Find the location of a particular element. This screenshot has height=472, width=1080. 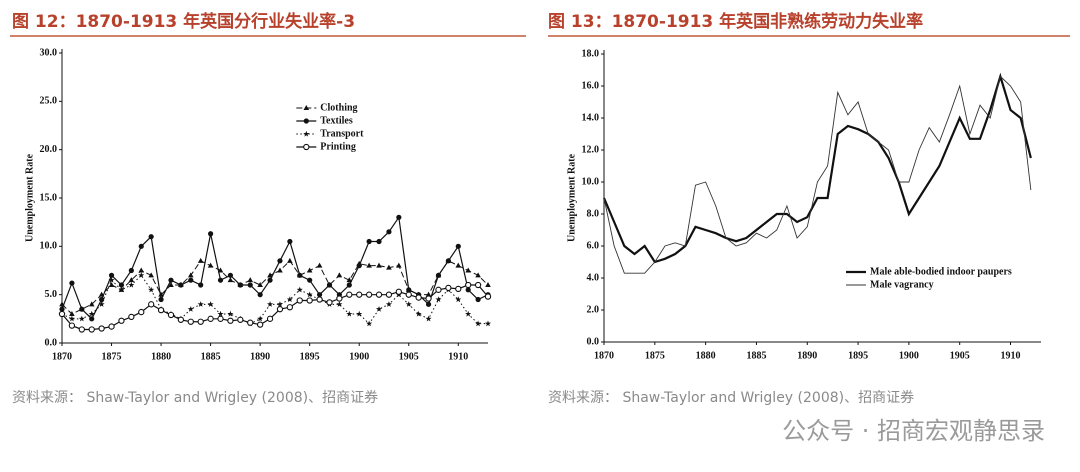

y-tick-label: 18.0 is located at coordinates (591, 53).